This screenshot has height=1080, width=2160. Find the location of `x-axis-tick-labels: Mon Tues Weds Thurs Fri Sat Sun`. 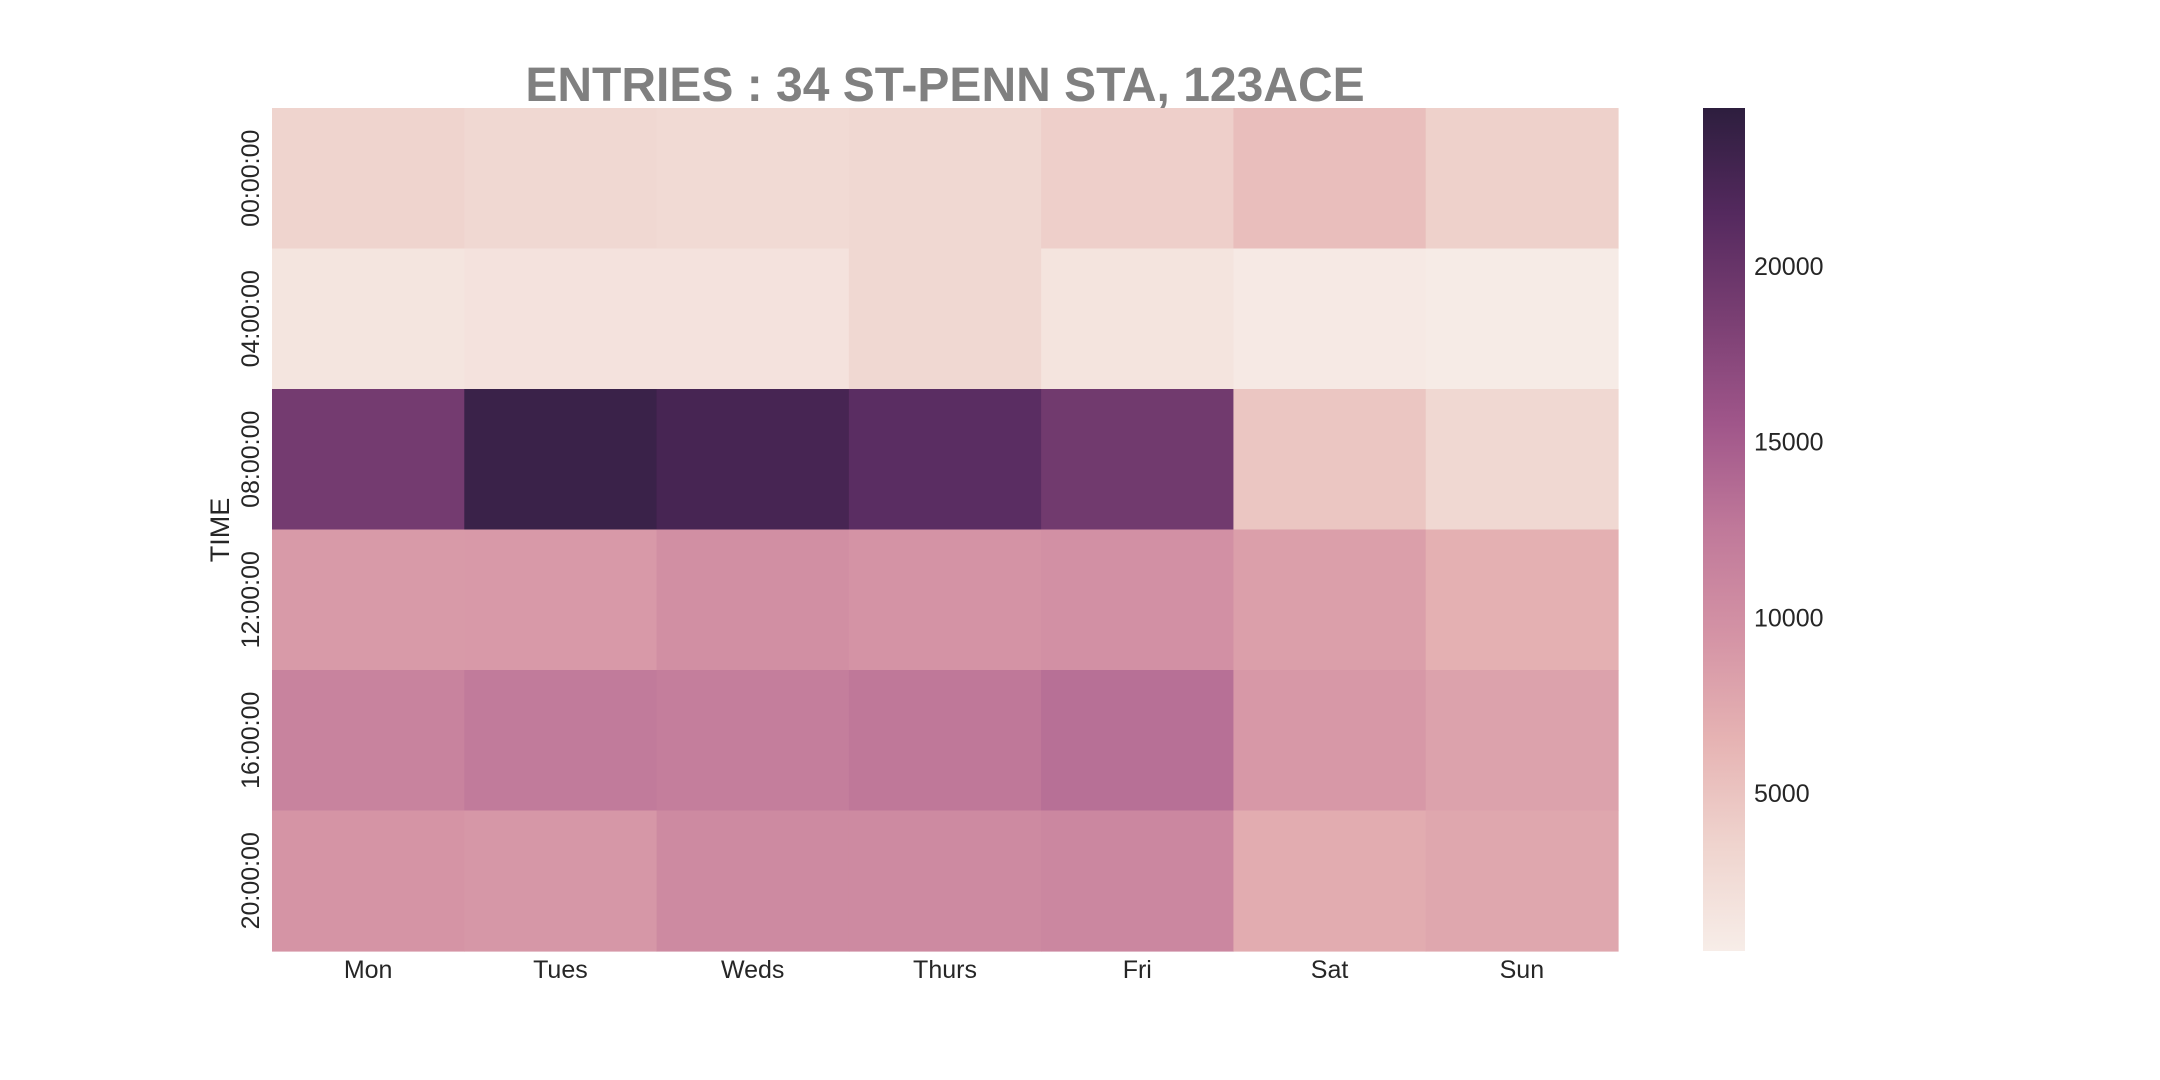

x-axis-tick-labels: Mon Tues Weds Thurs Fri Sat Sun is located at coordinates (944, 970).